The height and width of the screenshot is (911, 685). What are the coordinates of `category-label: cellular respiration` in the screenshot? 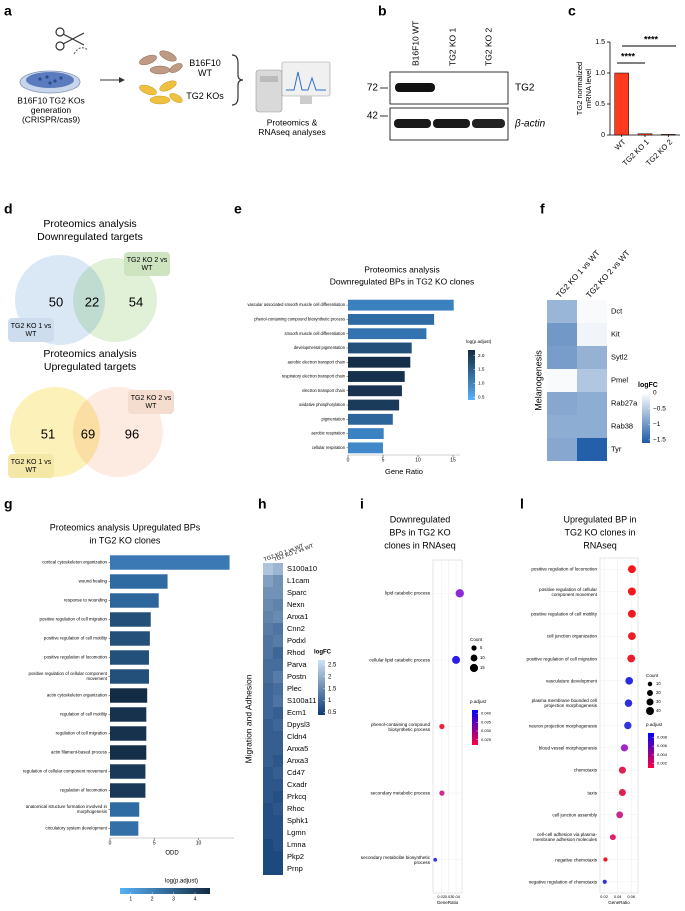 It's located at (329, 447).